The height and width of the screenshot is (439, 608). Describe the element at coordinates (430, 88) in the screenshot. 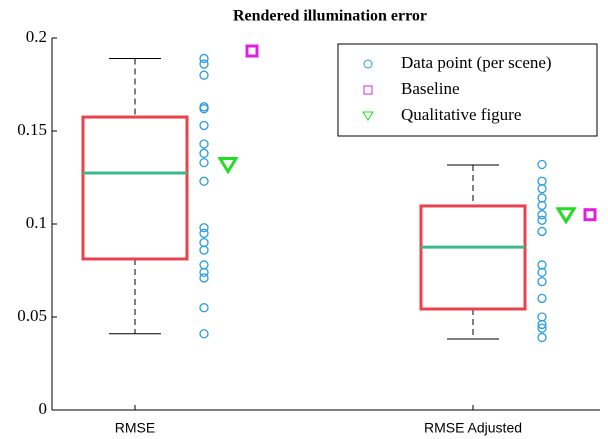

I see `legend-label: Baseline` at that location.